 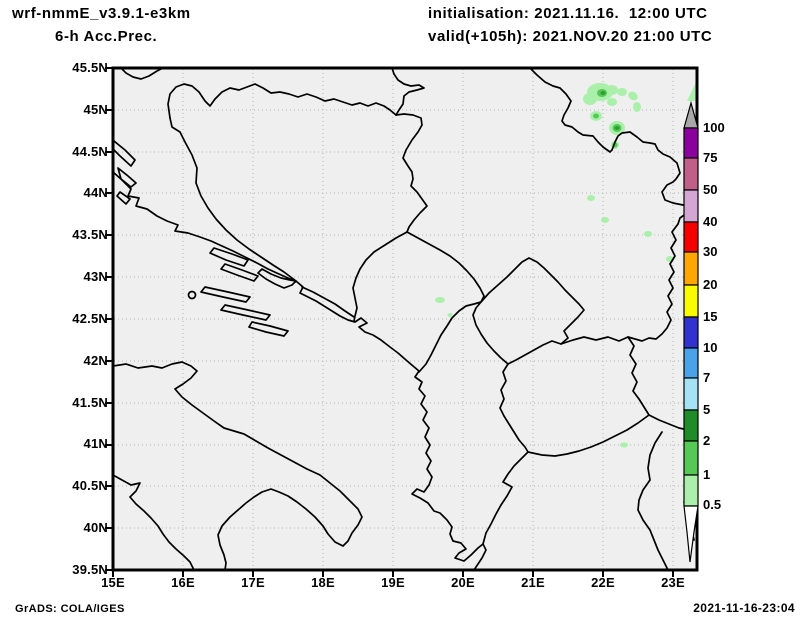 I want to click on lon-tick-label: 21E, so click(x=533, y=582).